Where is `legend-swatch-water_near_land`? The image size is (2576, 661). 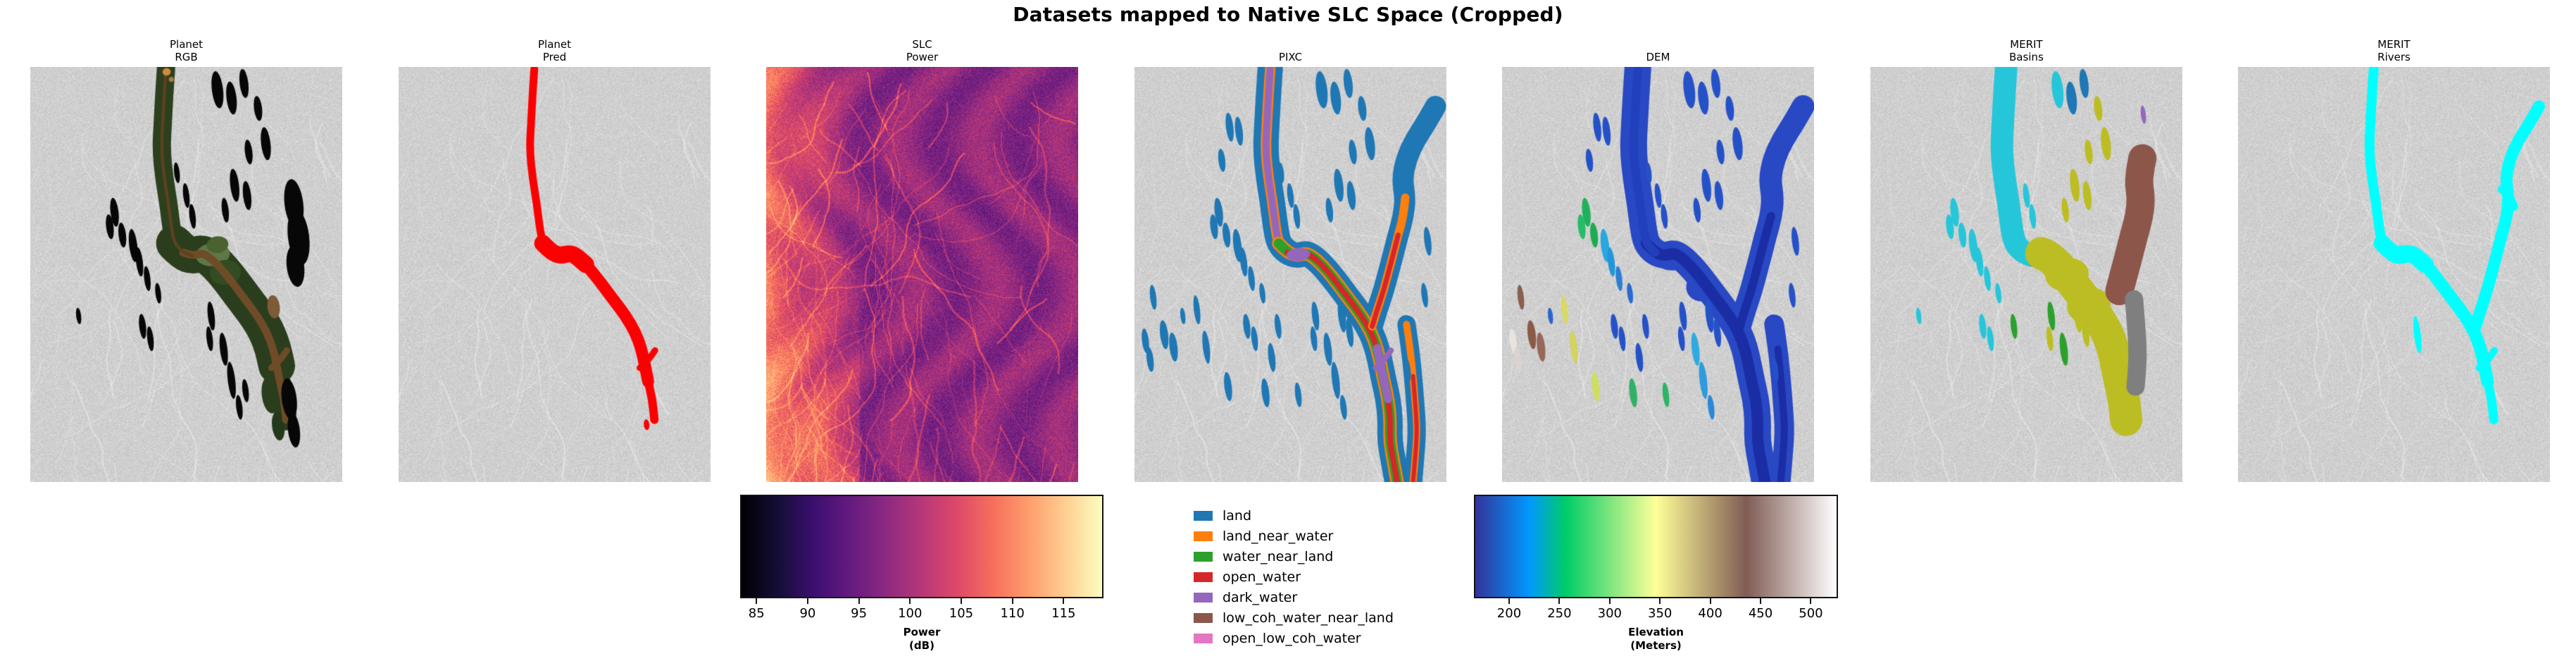
legend-swatch-water_near_land is located at coordinates (1203, 557).